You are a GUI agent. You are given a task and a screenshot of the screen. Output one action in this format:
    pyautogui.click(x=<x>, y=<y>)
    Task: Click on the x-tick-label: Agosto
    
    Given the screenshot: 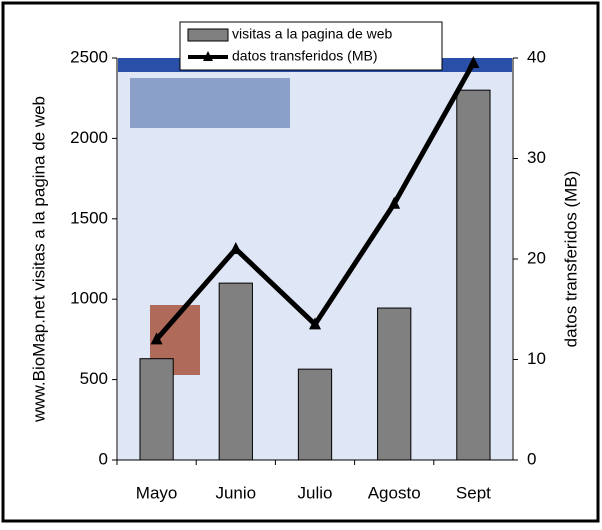 What is the action you would take?
    pyautogui.click(x=394, y=492)
    